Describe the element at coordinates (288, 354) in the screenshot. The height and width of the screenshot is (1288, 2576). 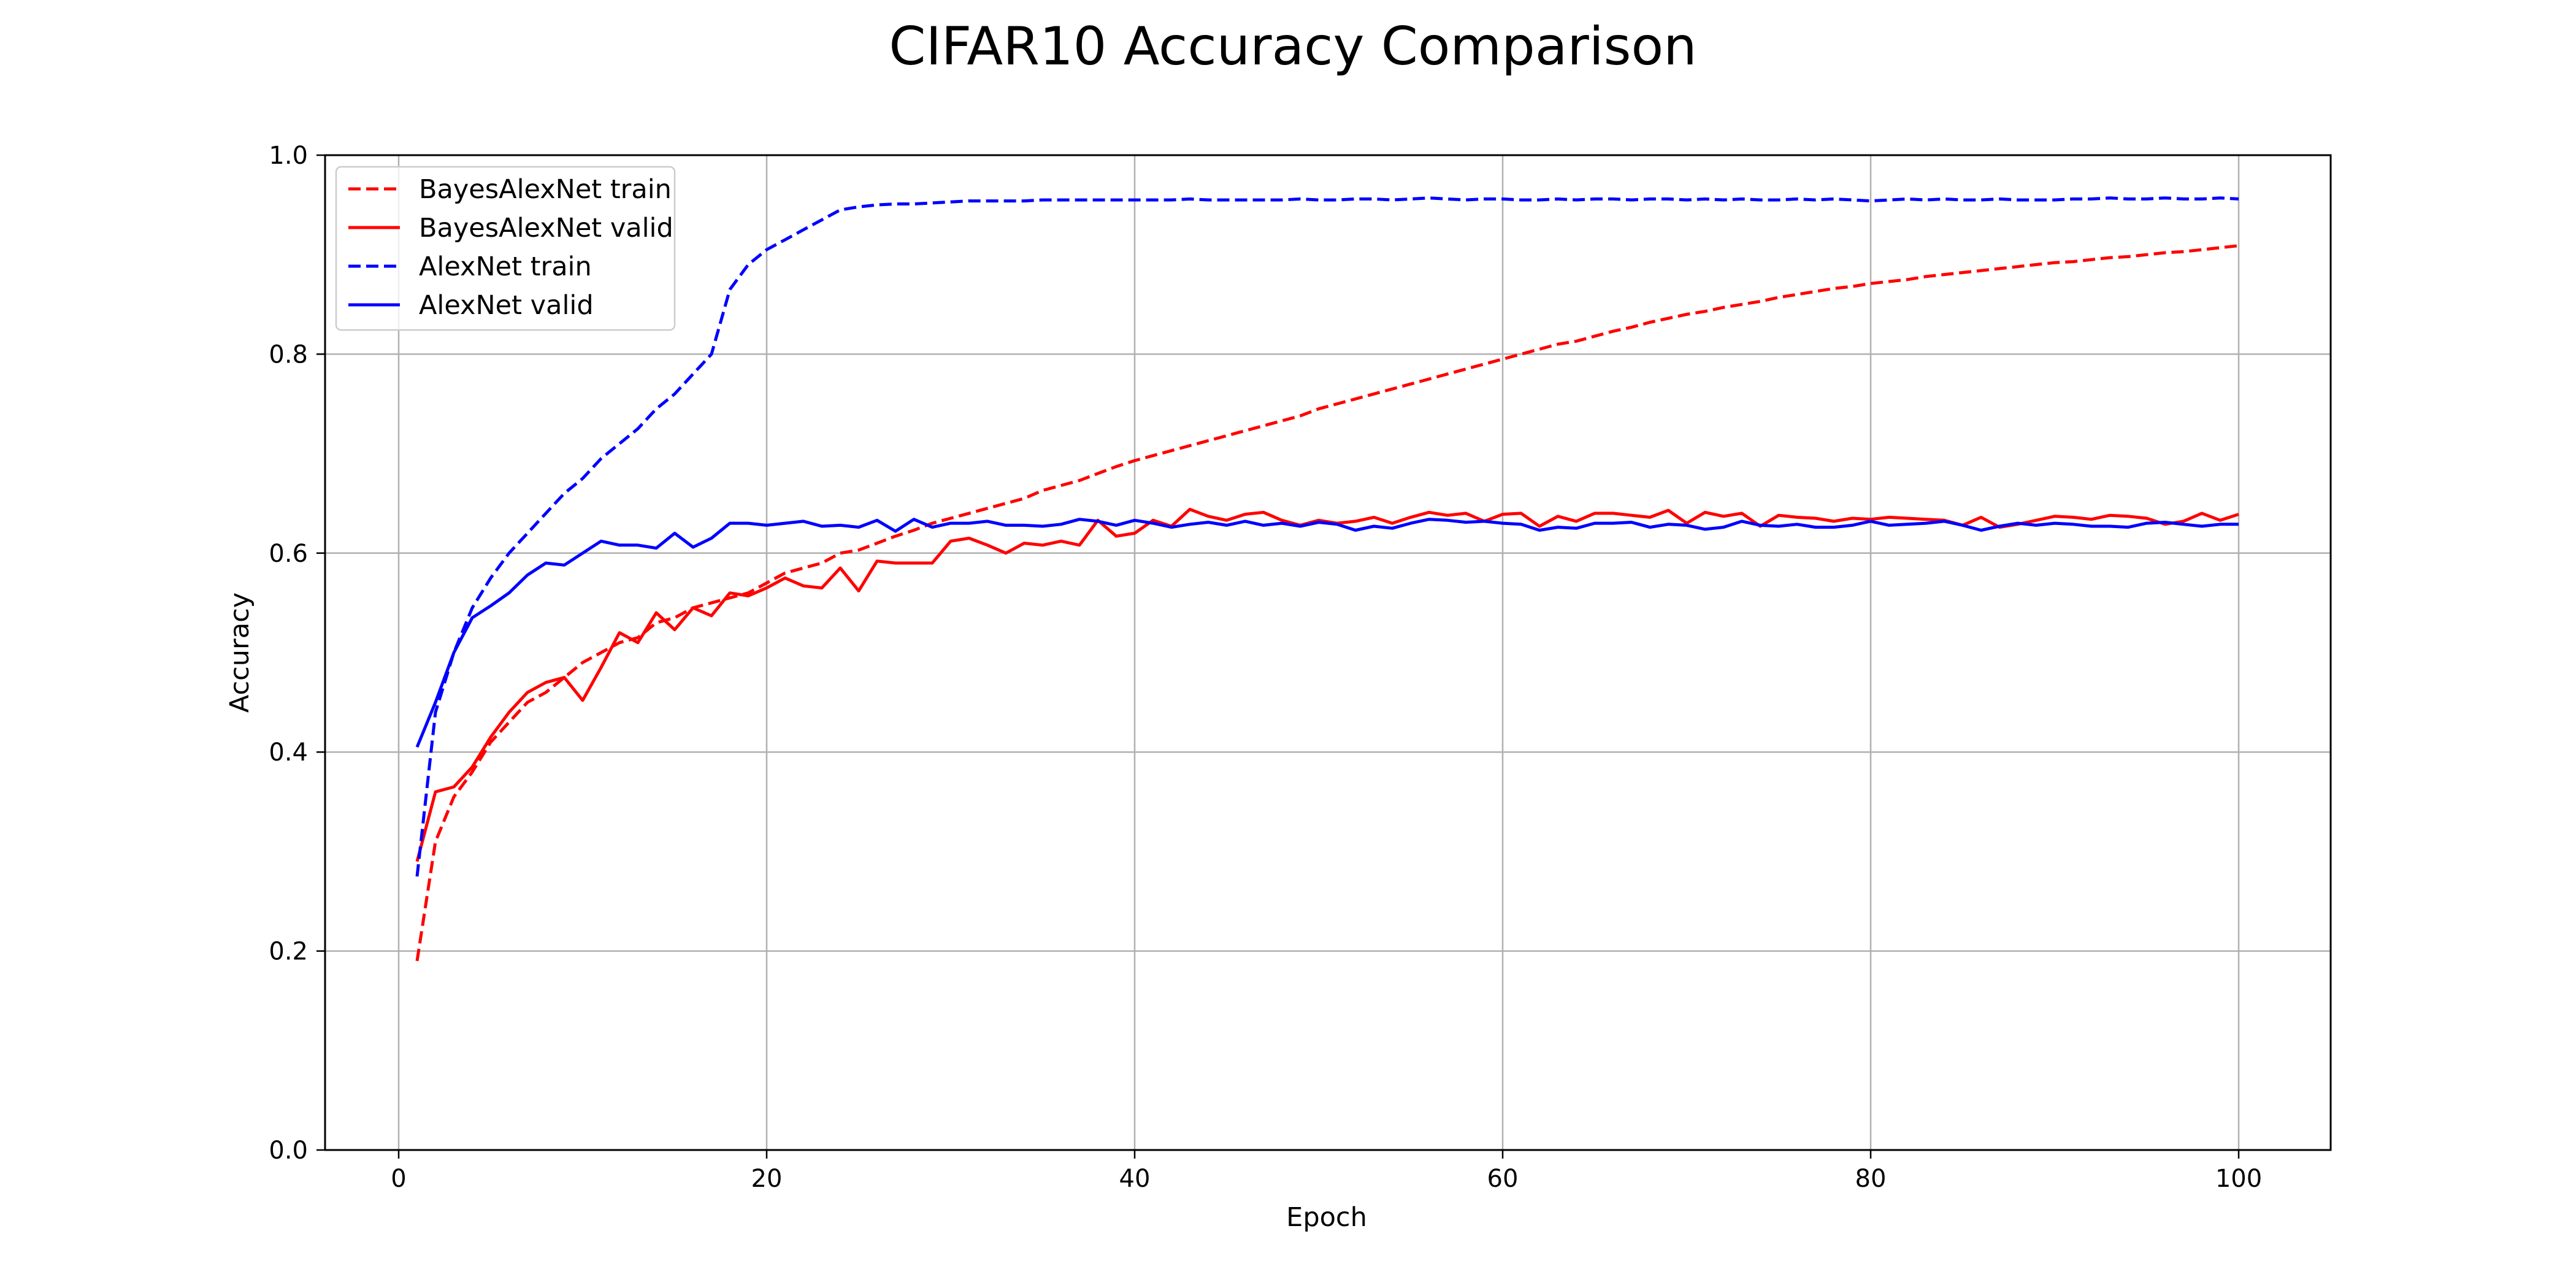
I see `y-tick-label: 0.8` at that location.